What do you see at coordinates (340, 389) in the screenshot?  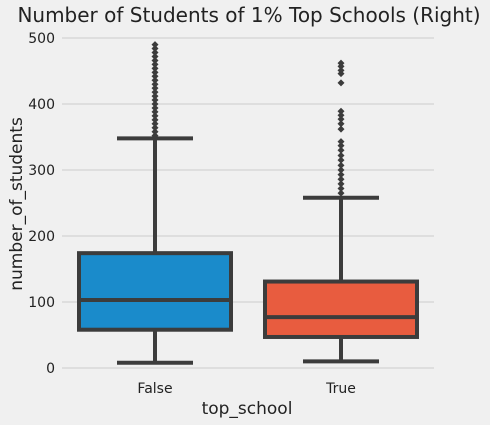 I see `x-tick-label: True` at bounding box center [340, 389].